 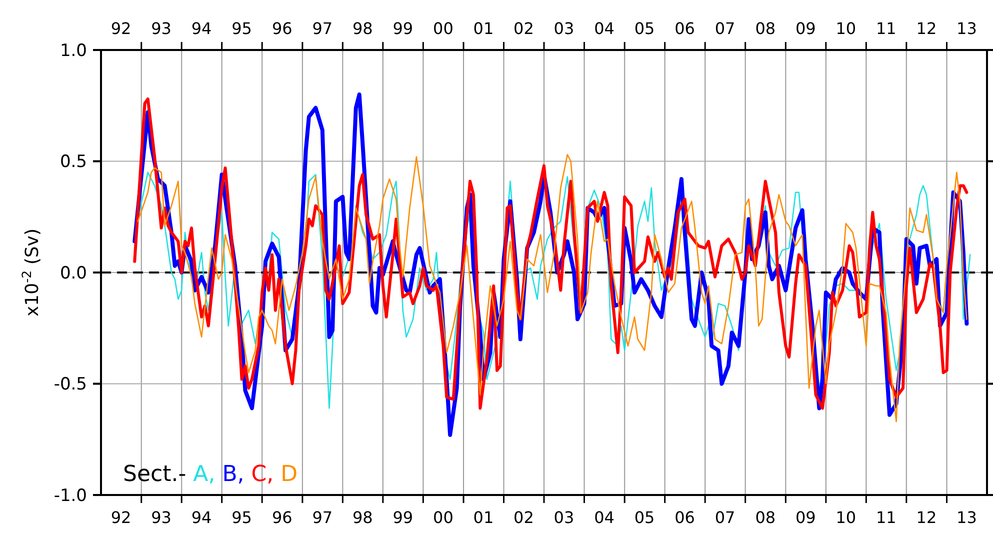 I want to click on x2-tick-label: 07, so click(x=725, y=517).